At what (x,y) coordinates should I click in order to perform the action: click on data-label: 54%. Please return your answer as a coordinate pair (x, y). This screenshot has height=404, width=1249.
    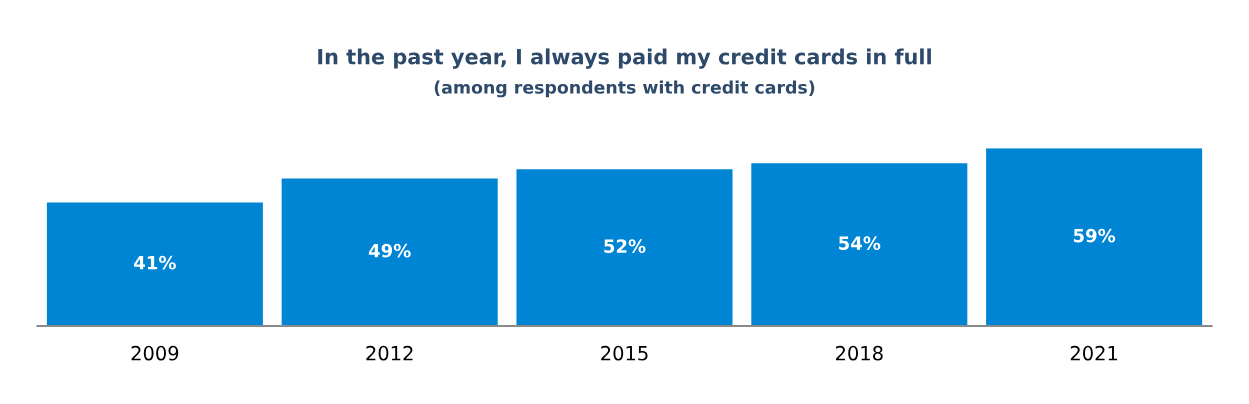
    Looking at the image, I should click on (860, 243).